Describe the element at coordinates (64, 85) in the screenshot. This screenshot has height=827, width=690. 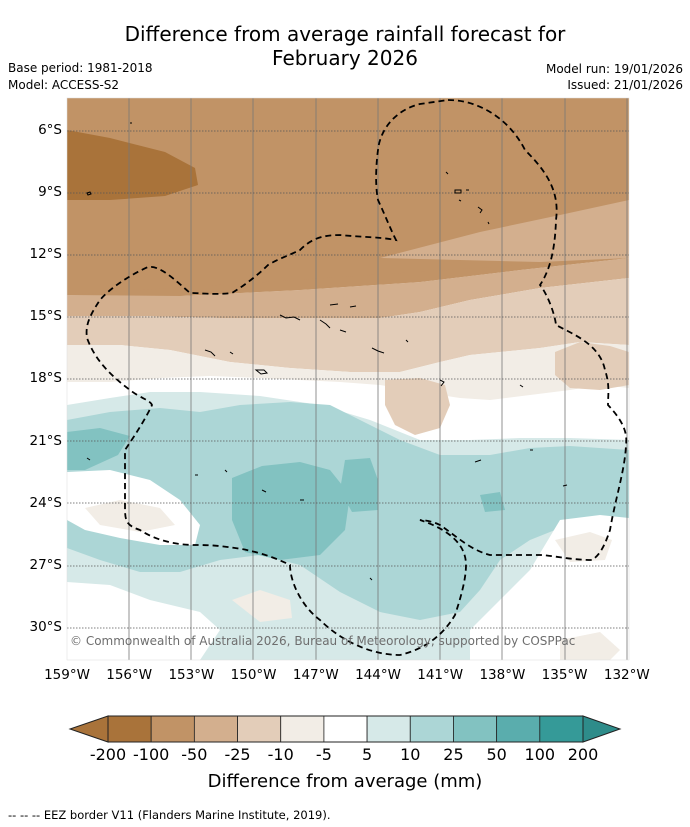
I see `model-name: Model: ACCESS-S2` at that location.